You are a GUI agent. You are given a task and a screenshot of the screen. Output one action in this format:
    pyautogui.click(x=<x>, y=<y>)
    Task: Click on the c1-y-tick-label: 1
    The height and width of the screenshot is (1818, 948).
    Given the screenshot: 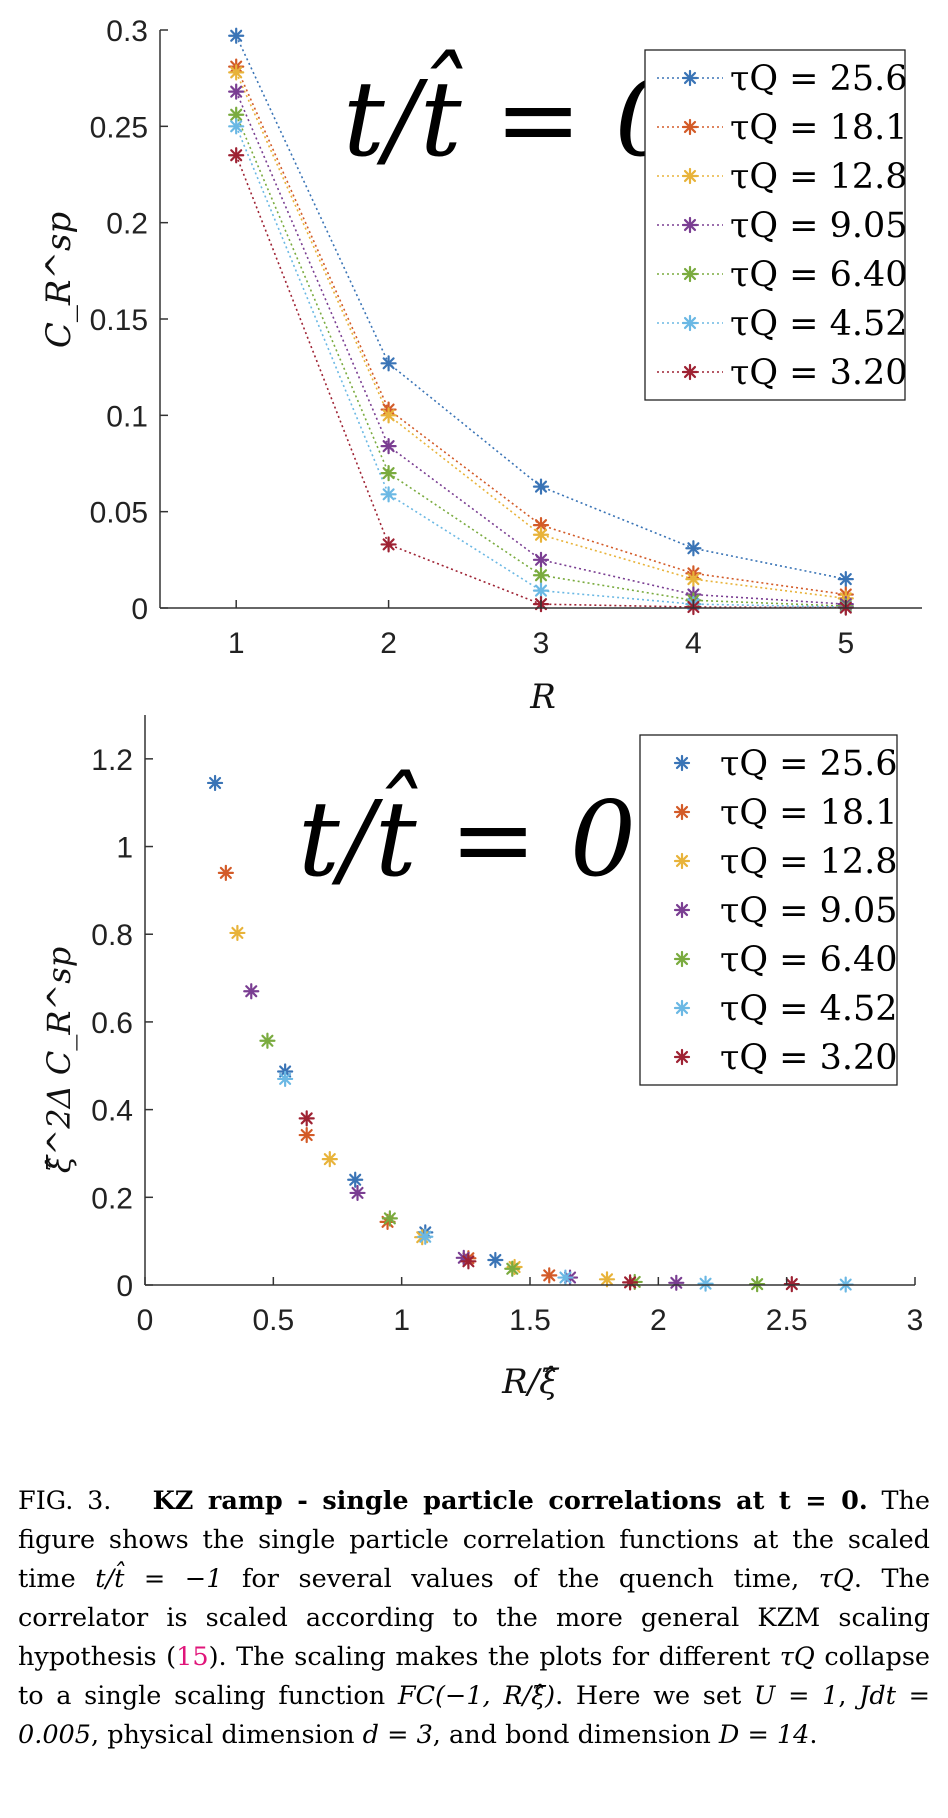 What is the action you would take?
    pyautogui.click(x=124, y=848)
    